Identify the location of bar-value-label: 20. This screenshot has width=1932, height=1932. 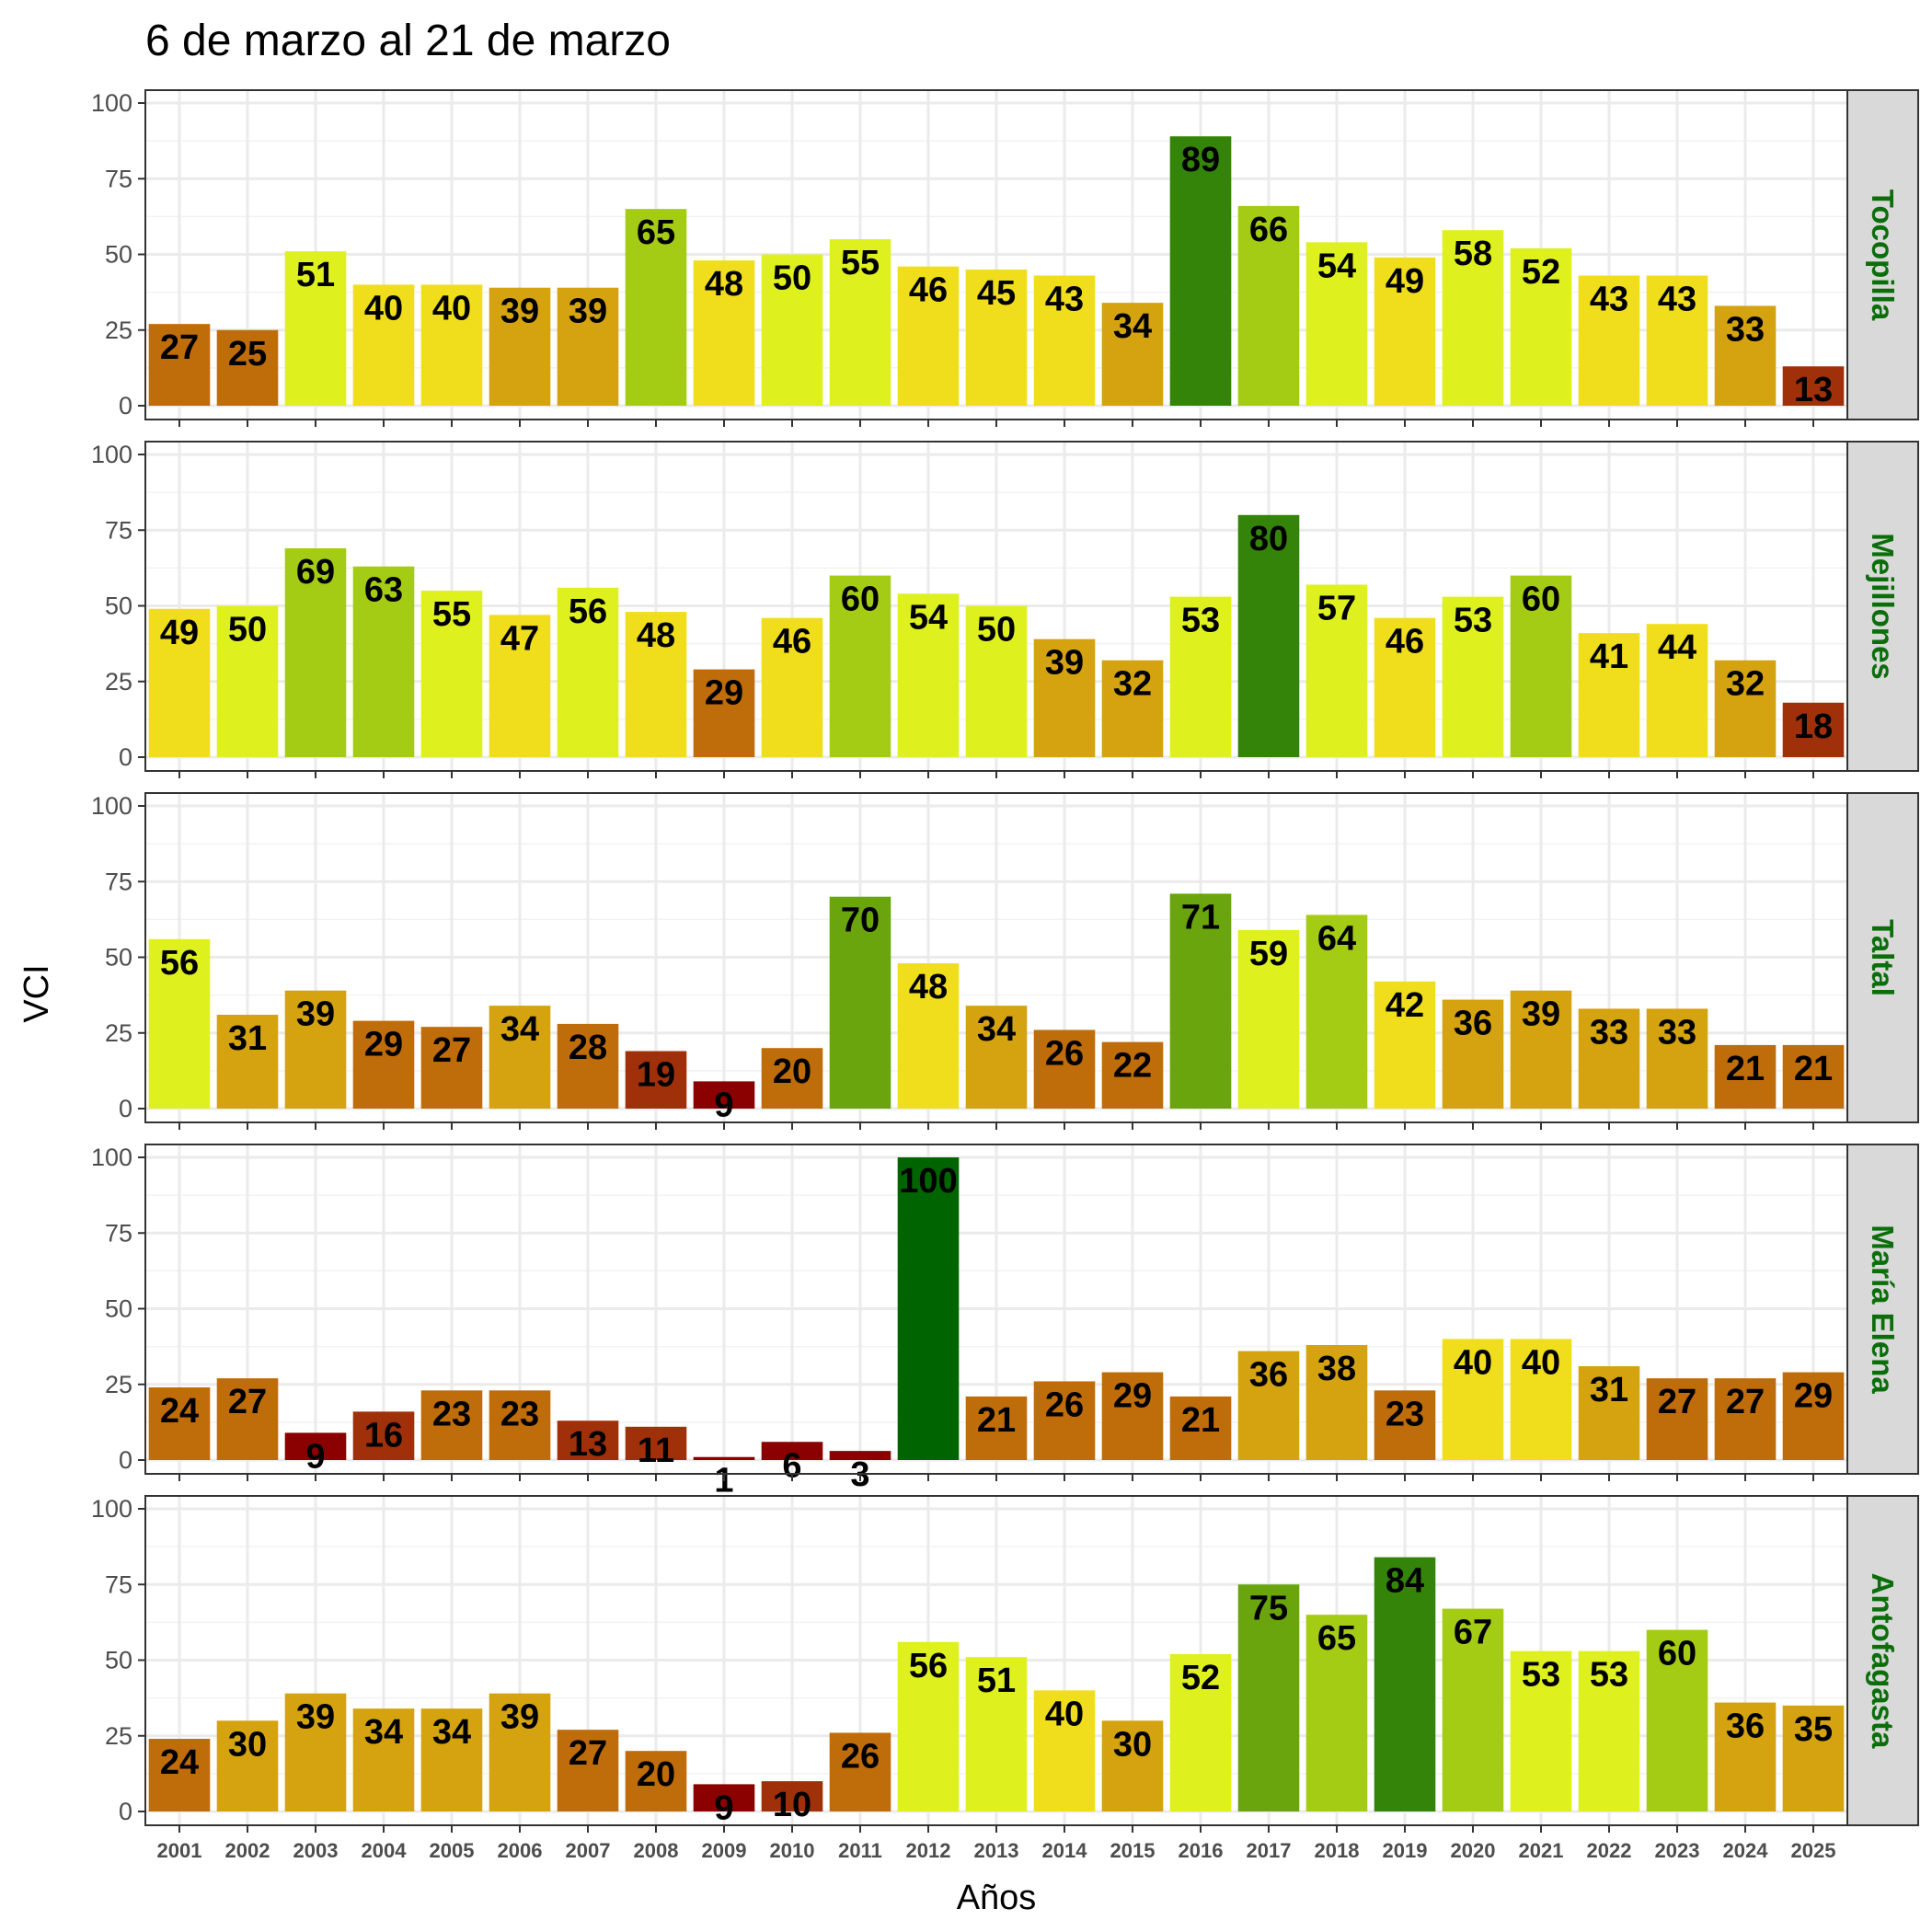
(792, 1071).